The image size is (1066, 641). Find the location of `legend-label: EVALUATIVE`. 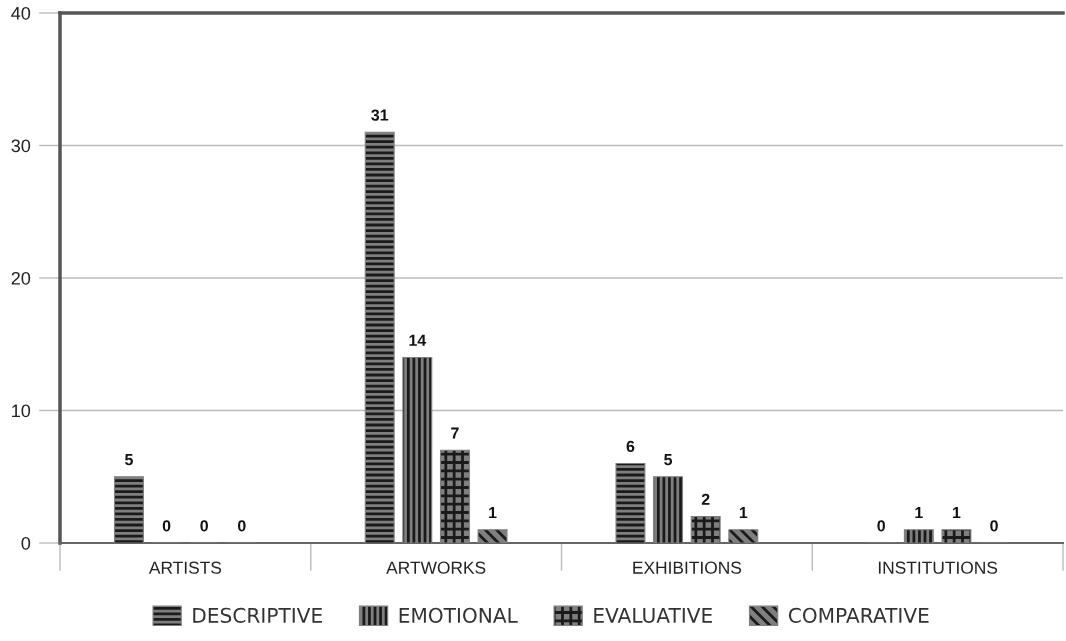

legend-label: EVALUATIVE is located at coordinates (653, 615).